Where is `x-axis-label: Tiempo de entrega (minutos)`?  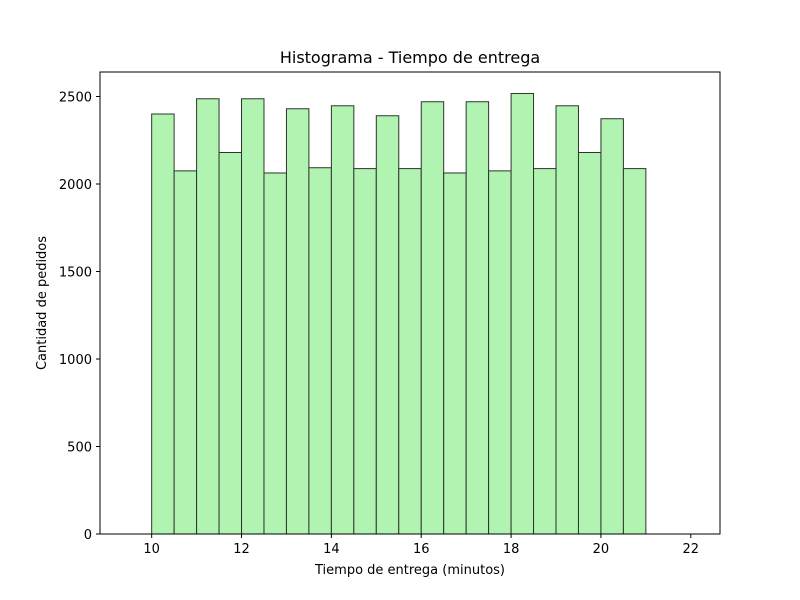 x-axis-label: Tiempo de entrega (minutos) is located at coordinates (409, 570).